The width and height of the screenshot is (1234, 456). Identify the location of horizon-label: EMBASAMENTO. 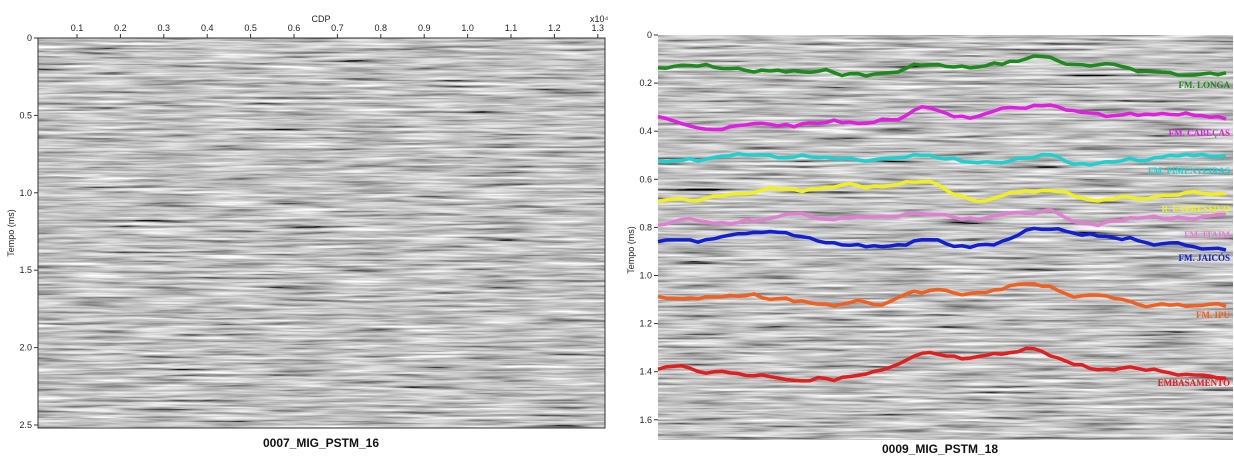
(1194, 383).